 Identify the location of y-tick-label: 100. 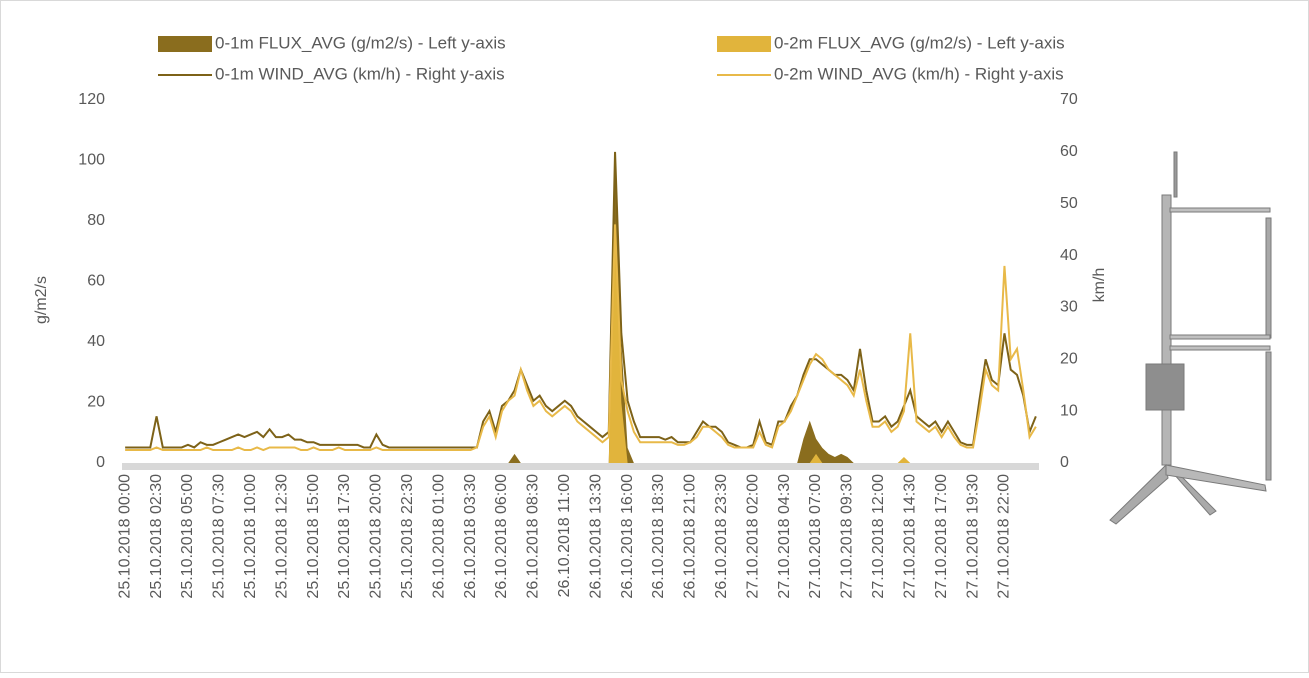
(91, 160).